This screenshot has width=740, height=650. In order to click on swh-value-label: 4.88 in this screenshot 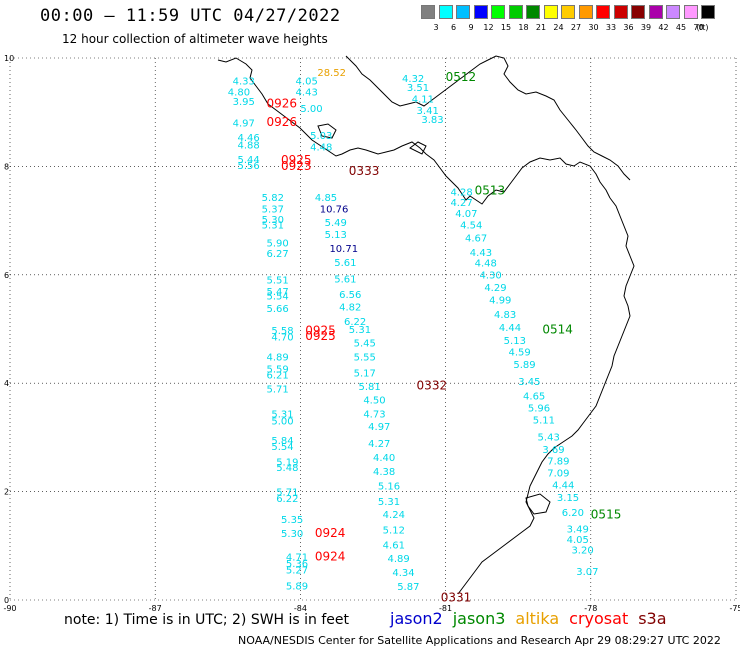, I will do `click(248, 146)`.